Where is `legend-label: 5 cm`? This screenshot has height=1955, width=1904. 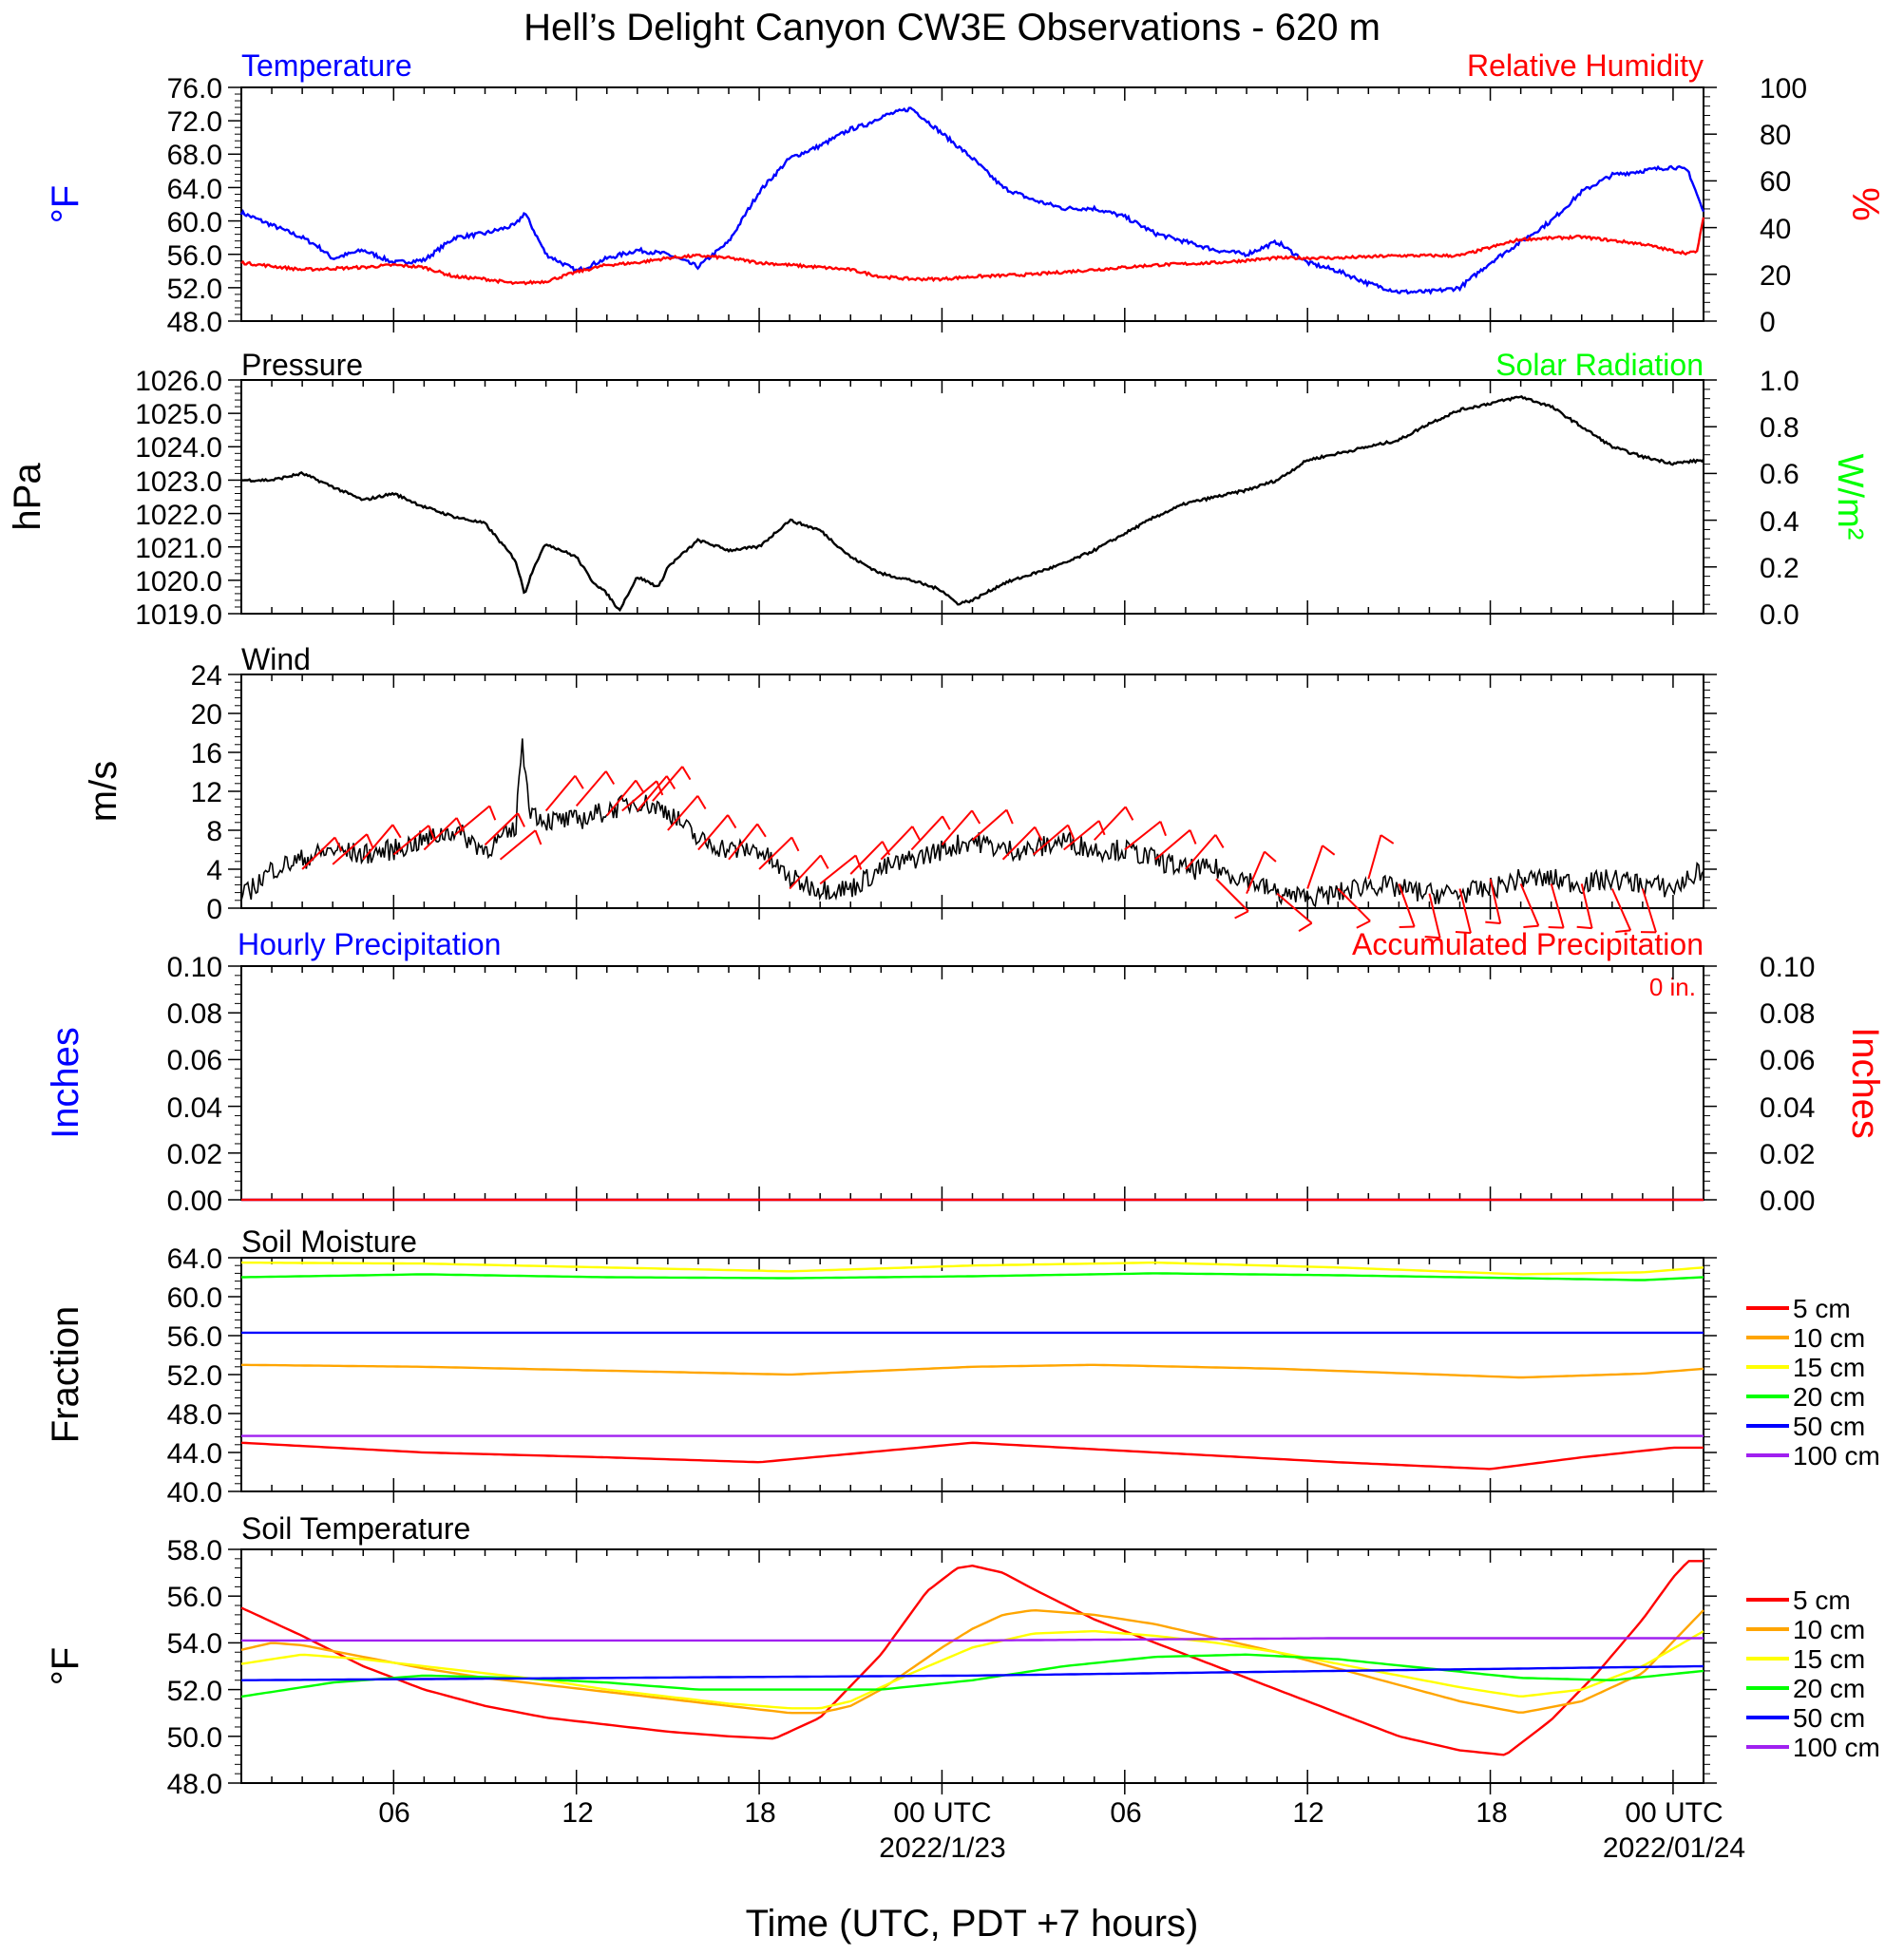
legend-label: 5 cm is located at coordinates (1822, 1308).